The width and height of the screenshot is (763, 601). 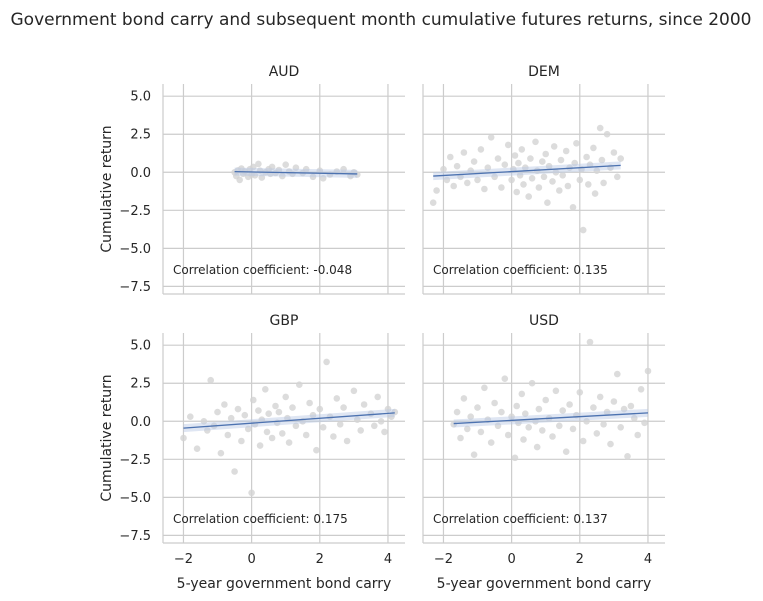 What do you see at coordinates (284, 321) in the screenshot?
I see `panel-title: GBP` at bounding box center [284, 321].